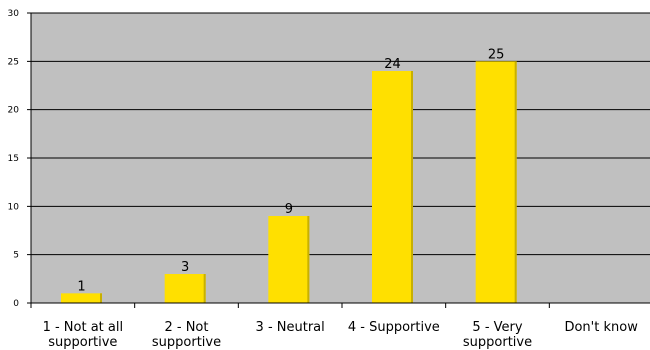 The width and height of the screenshot is (650, 350). Describe the element at coordinates (185, 267) in the screenshot. I see `data-label: 3` at that location.